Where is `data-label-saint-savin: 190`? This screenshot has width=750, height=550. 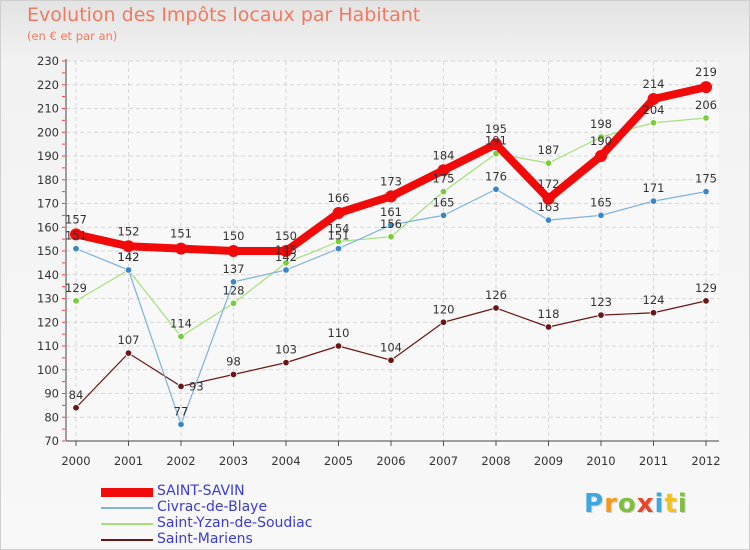 data-label-saint-savin: 190 is located at coordinates (601, 141).